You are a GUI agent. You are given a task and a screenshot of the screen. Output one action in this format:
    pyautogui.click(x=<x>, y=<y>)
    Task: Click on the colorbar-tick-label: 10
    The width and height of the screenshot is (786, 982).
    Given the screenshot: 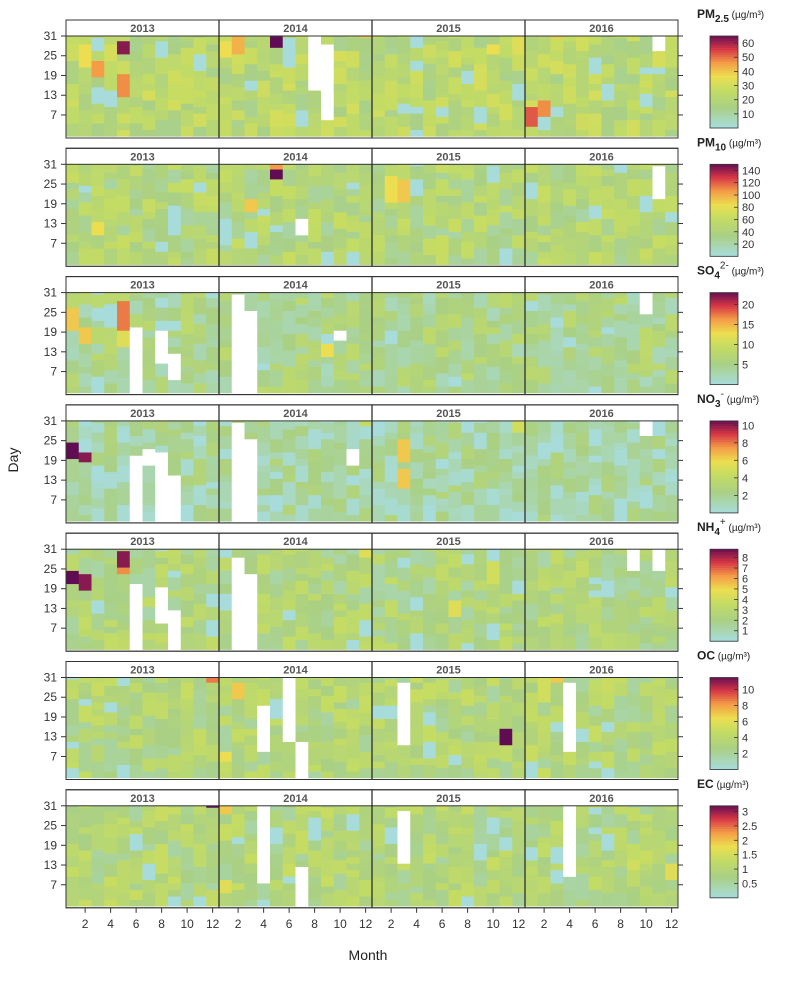 What is the action you would take?
    pyautogui.click(x=748, y=426)
    